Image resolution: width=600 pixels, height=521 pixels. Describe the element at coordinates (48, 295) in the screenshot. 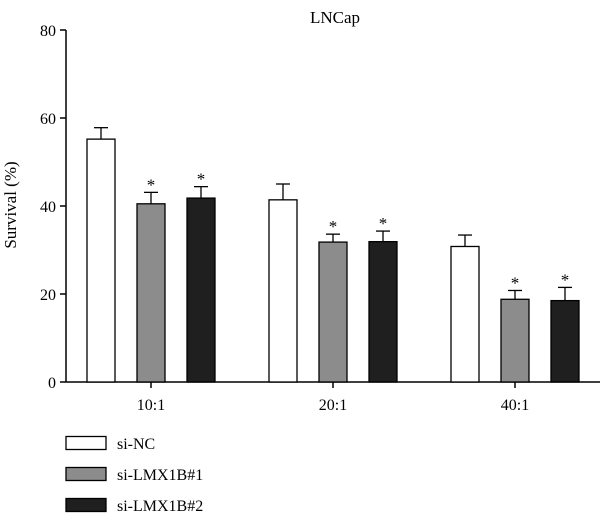

I see `y-tick-label: 20` at that location.